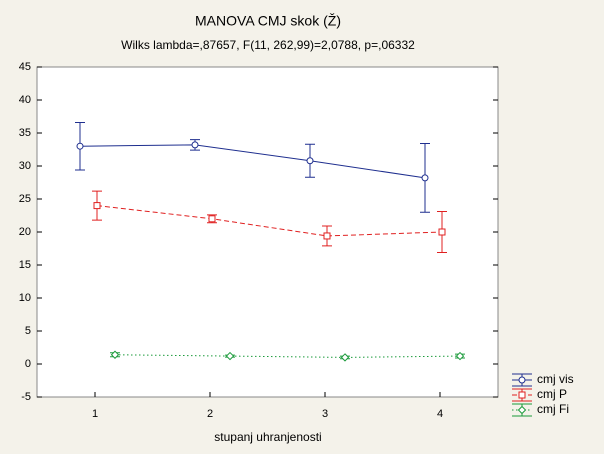 The width and height of the screenshot is (604, 454). I want to click on chart-title: MANOVA CMJ skok (Ž), so click(268, 21).